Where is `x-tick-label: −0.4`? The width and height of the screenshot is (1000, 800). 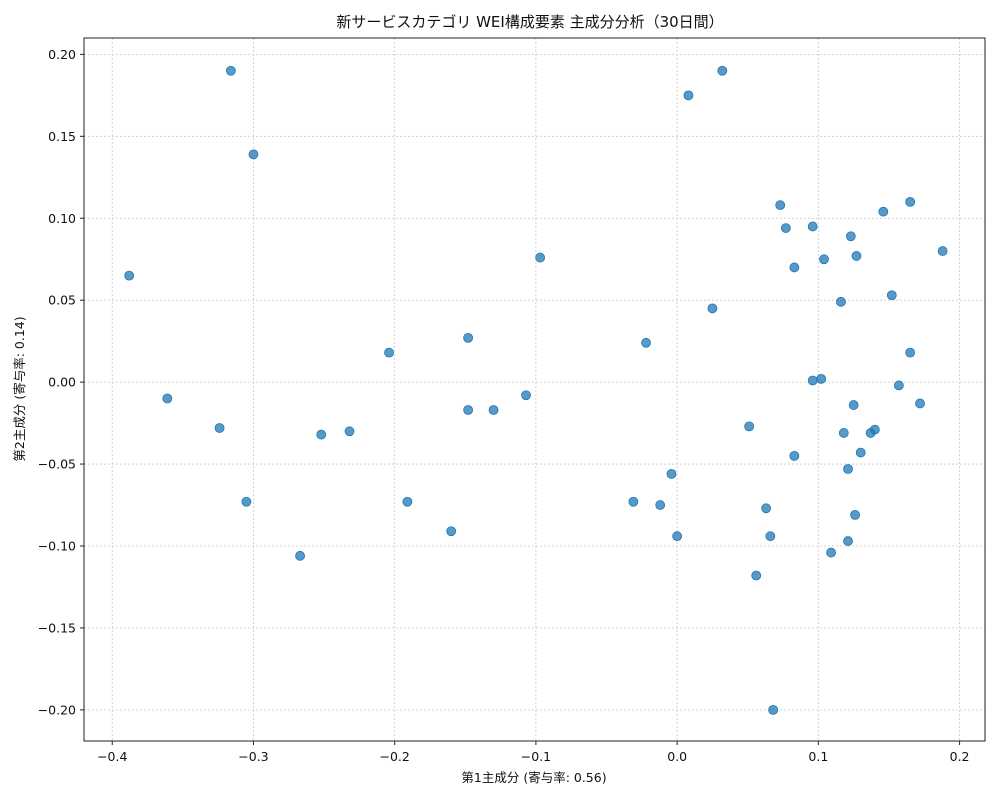
x-tick-label: −0.4 is located at coordinates (112, 756).